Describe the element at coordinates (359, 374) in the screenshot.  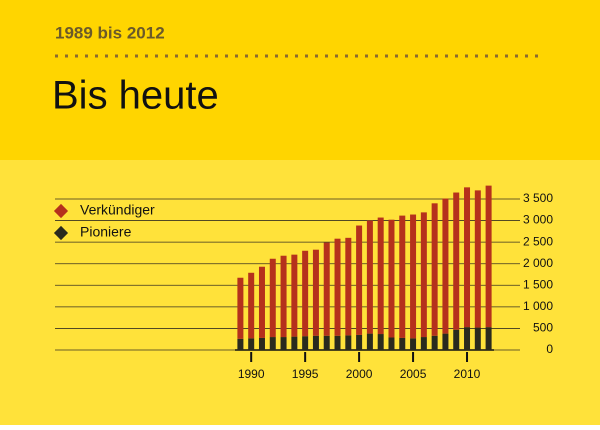
I see `x-tick-label: 2000` at that location.